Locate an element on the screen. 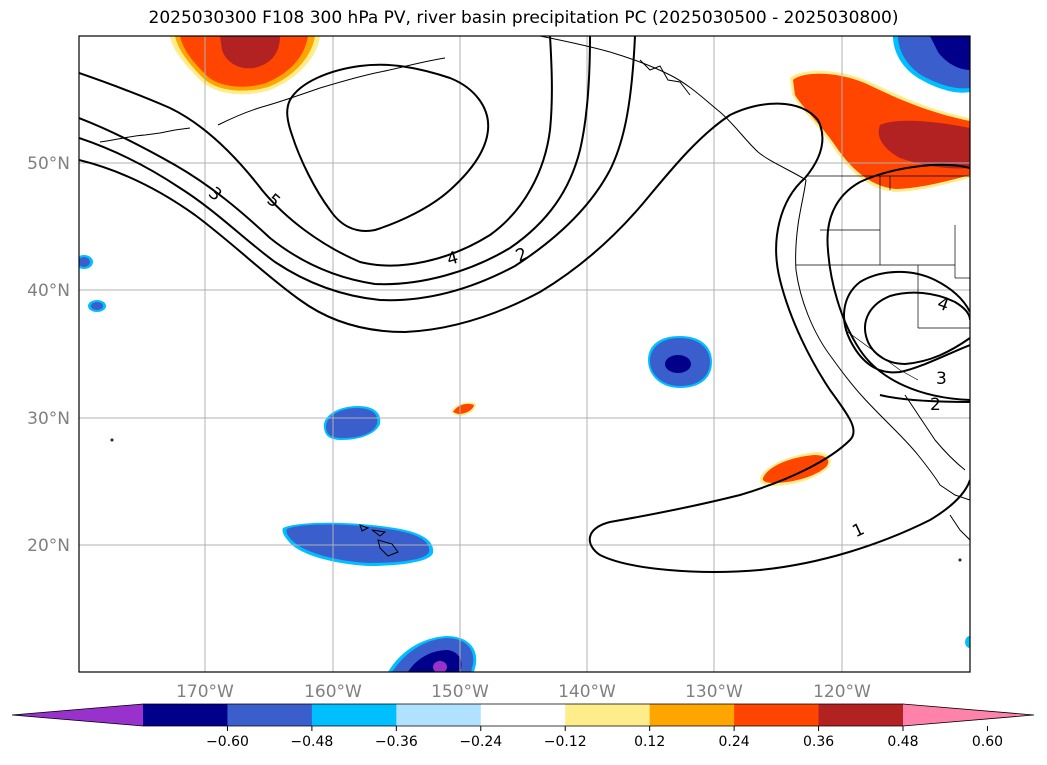 This screenshot has height=765, width=1047. lat-label-20: 20°N is located at coordinates (48, 546).